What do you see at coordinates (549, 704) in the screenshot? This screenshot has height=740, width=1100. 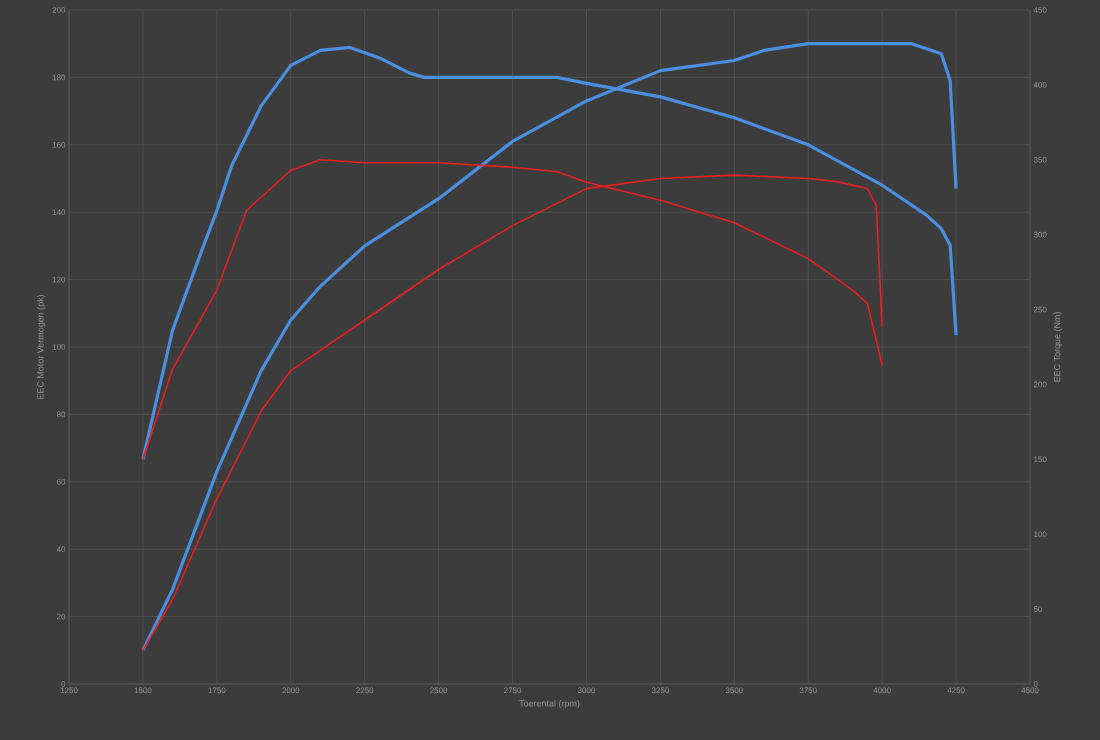 I see `x-axis-title: Toerental (rpm)` at bounding box center [549, 704].